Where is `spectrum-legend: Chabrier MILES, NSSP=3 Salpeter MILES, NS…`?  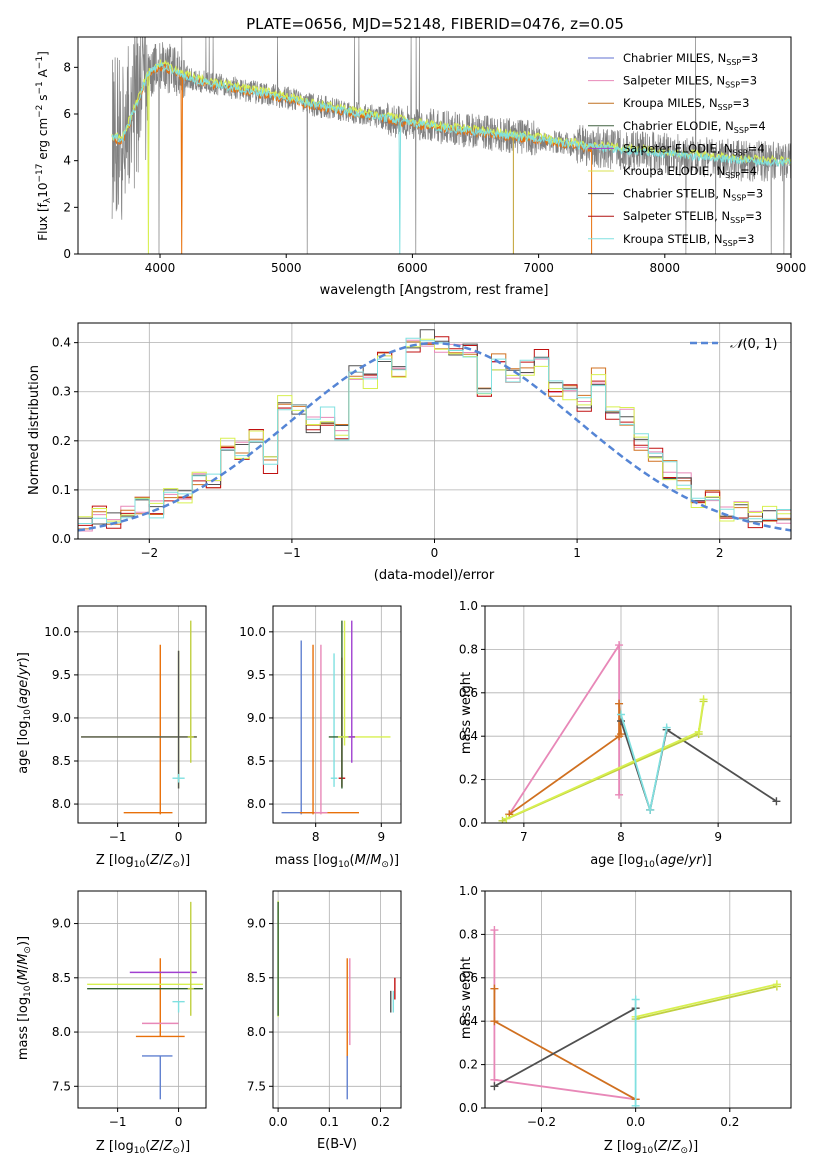
spectrum-legend: Chabrier MILES, NSSP=3 Salpeter MILES, NS… is located at coordinates (677, 149).